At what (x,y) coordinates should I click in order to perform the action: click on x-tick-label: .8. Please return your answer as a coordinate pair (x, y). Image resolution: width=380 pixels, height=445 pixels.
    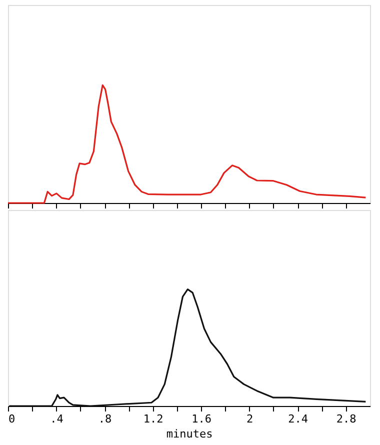
    Looking at the image, I should click on (105, 419).